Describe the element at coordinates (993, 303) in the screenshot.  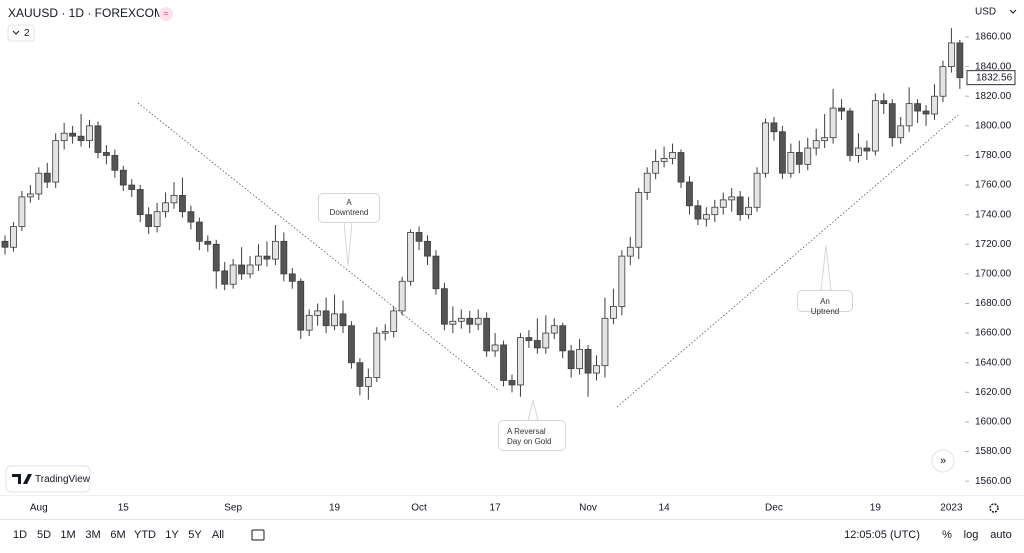
I see `y-tick-label: 1680.00` at that location.